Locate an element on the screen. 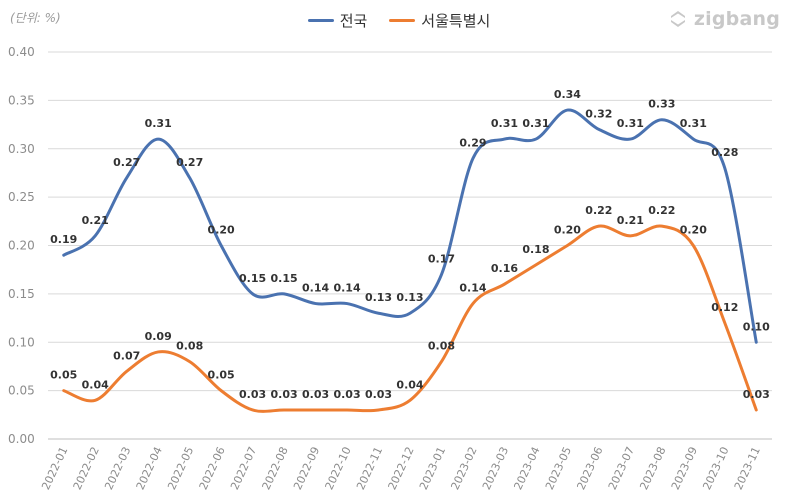  x-tick-label: 2023-02 is located at coordinates (463, 468).